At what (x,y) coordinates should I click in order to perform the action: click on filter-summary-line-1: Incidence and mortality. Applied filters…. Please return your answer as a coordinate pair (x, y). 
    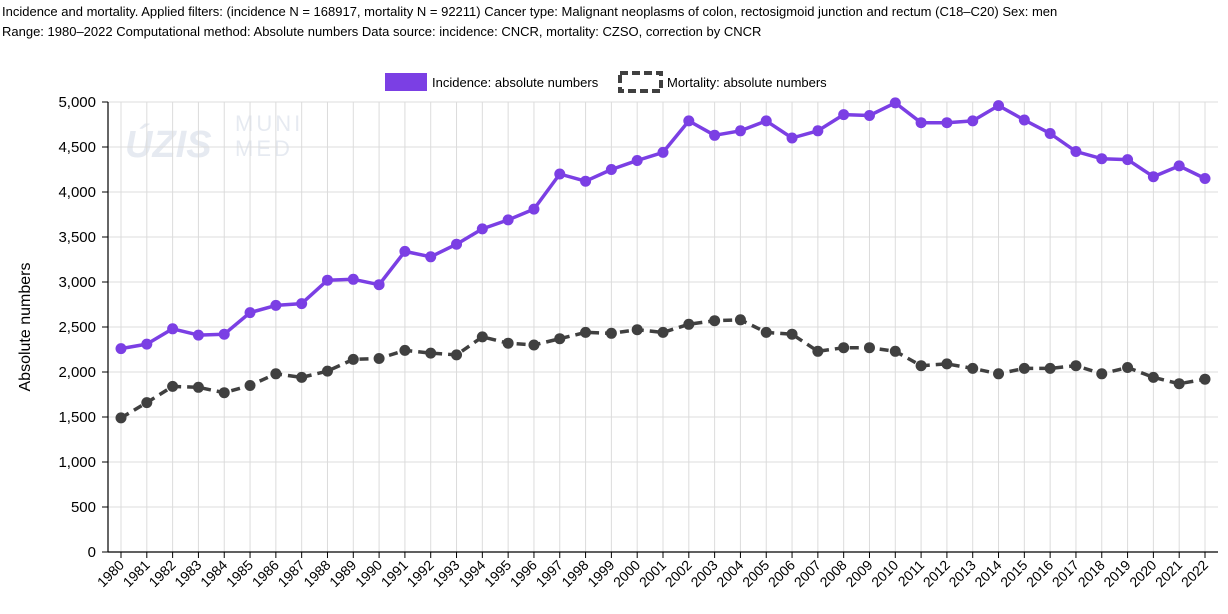
    Looking at the image, I should click on (530, 11).